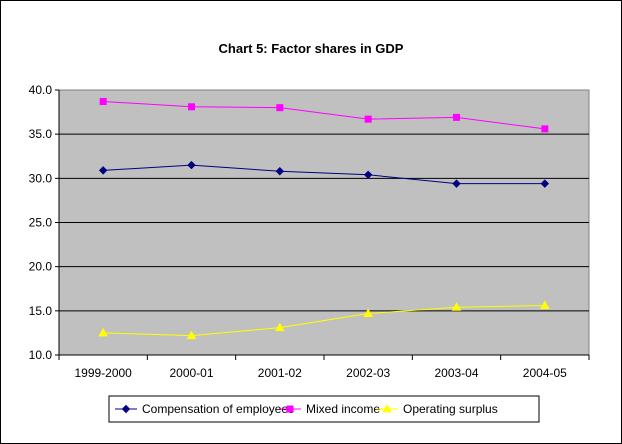 The height and width of the screenshot is (444, 622). Describe the element at coordinates (41, 223) in the screenshot. I see `y-tick-label: 25.0` at that location.